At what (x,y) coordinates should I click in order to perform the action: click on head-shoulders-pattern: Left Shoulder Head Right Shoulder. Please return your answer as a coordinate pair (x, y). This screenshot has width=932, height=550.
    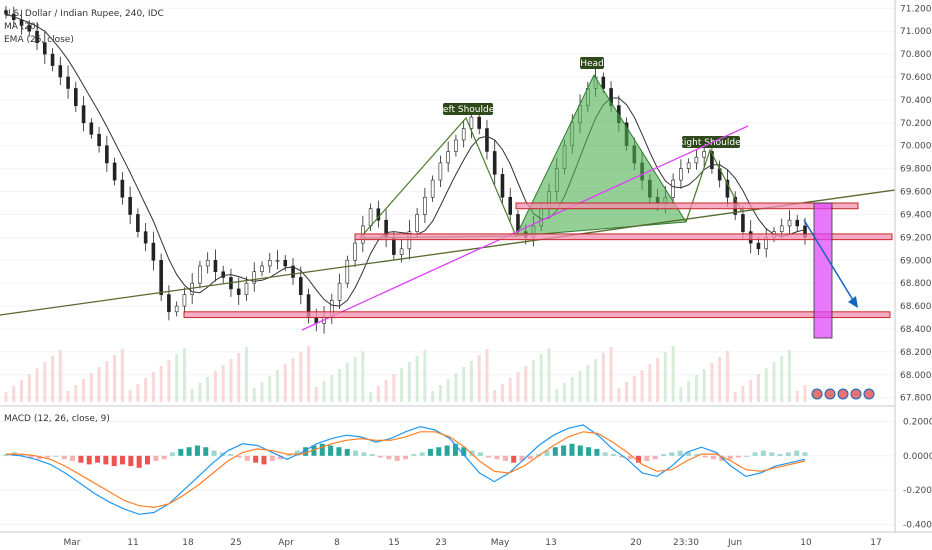
    Looking at the image, I should click on (551, 148).